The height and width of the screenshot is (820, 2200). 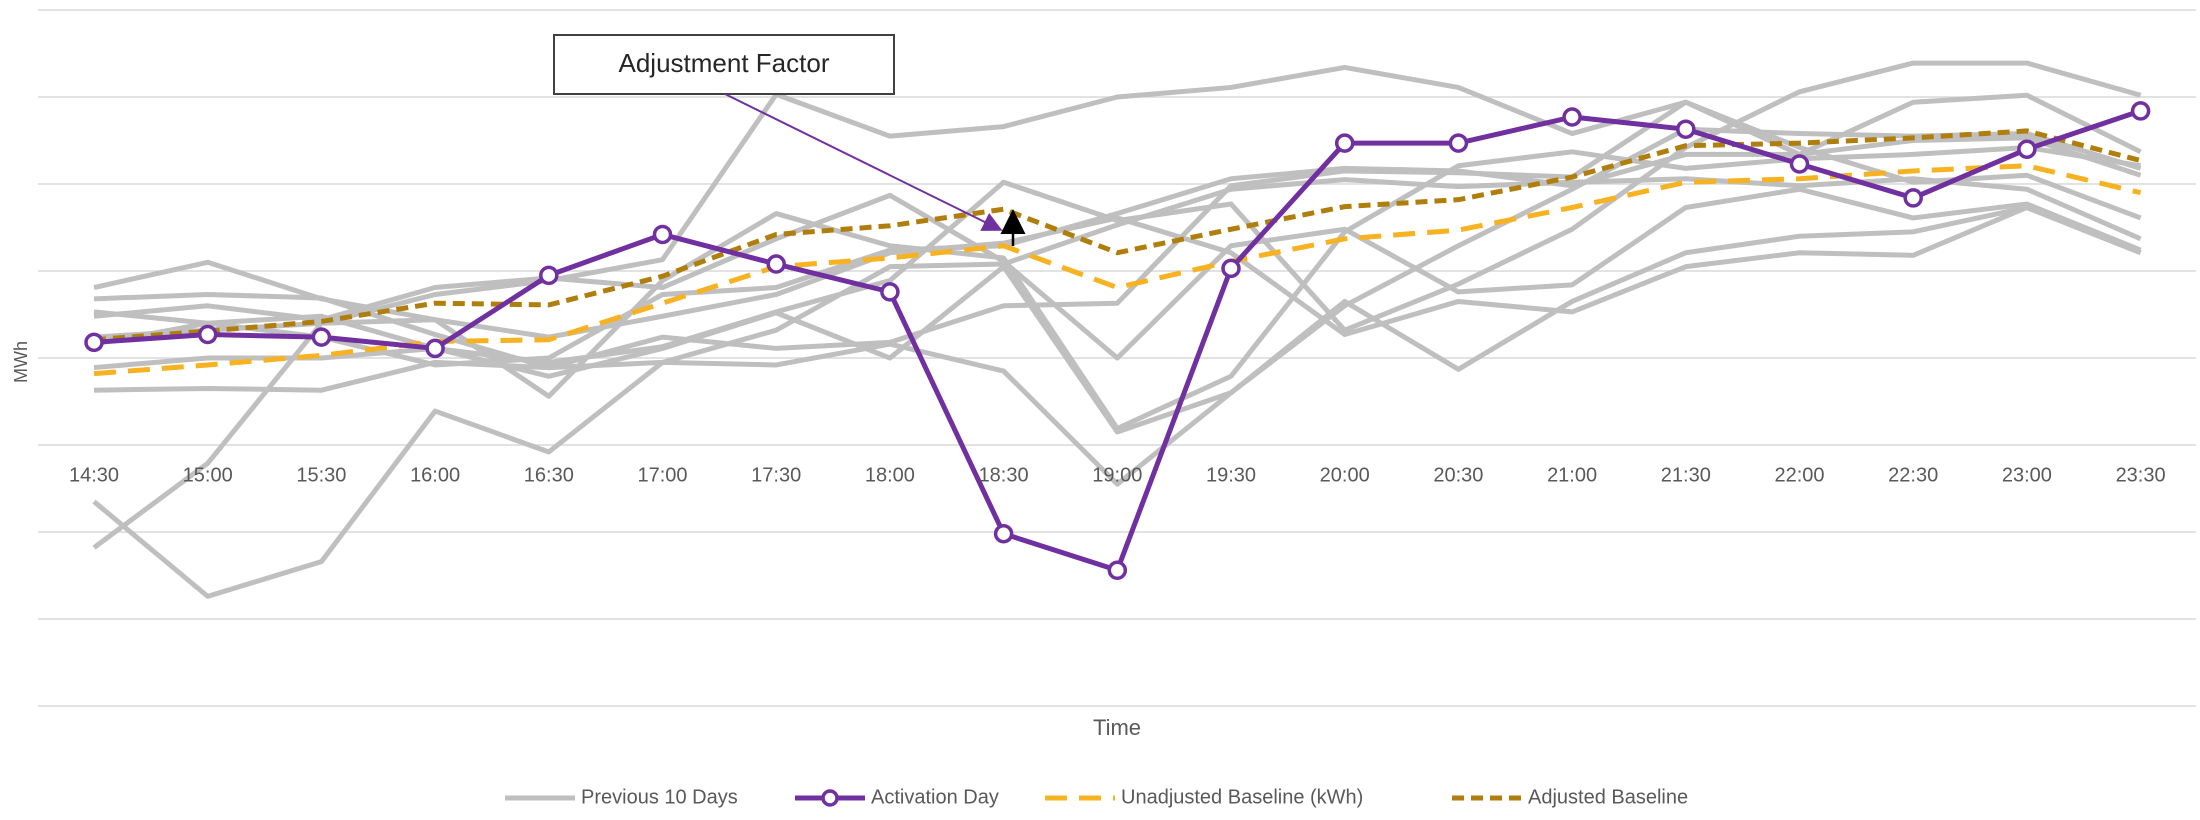 I want to click on x-tick-label: 15:00, so click(x=208, y=475).